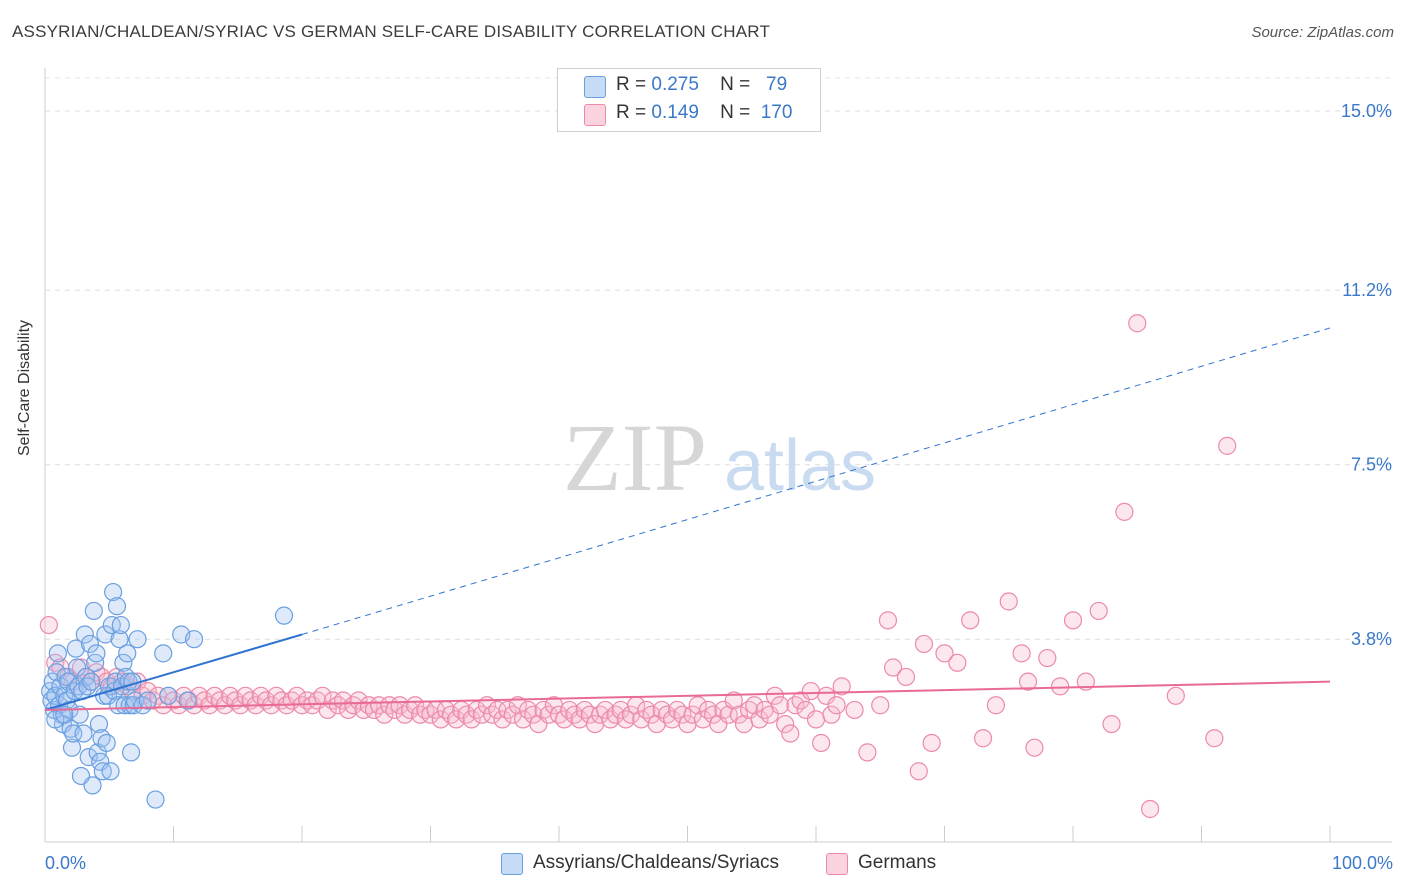  I want to click on legend-n-value: 79, so click(777, 84).